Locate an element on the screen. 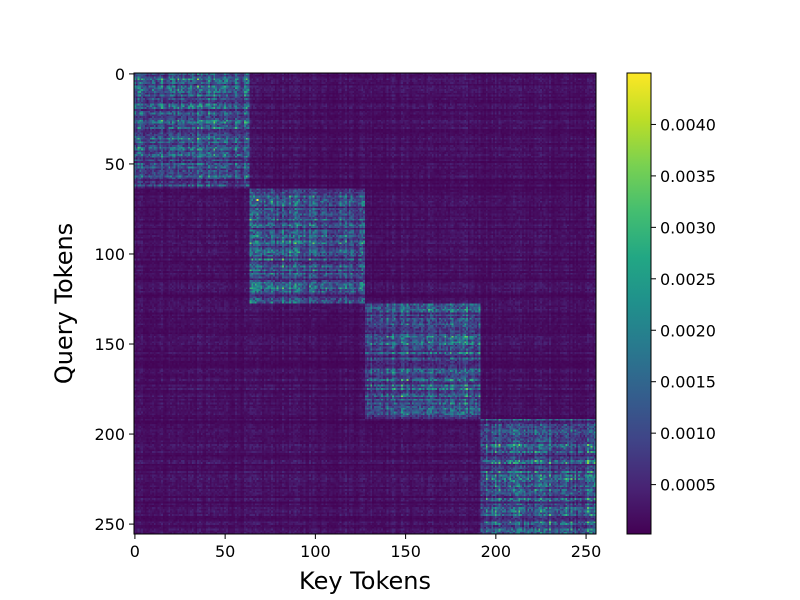 This screenshot has height=600, width=800. colorbar-tick-label: 0.0010 is located at coordinates (688, 433).